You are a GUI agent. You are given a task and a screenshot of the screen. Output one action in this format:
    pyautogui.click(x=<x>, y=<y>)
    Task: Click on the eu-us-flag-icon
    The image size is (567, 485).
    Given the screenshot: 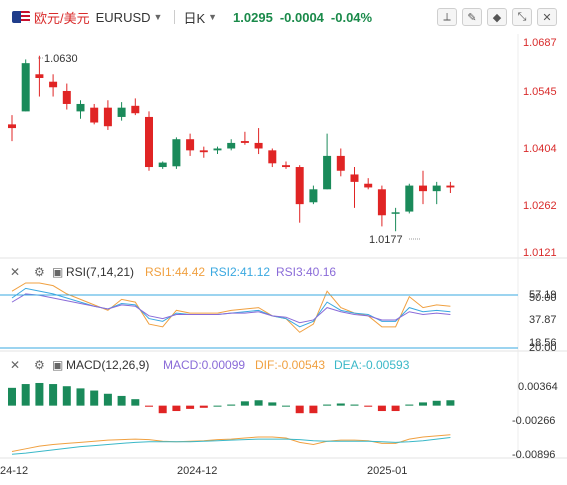 What is the action you would take?
    pyautogui.click(x=21, y=17)
    